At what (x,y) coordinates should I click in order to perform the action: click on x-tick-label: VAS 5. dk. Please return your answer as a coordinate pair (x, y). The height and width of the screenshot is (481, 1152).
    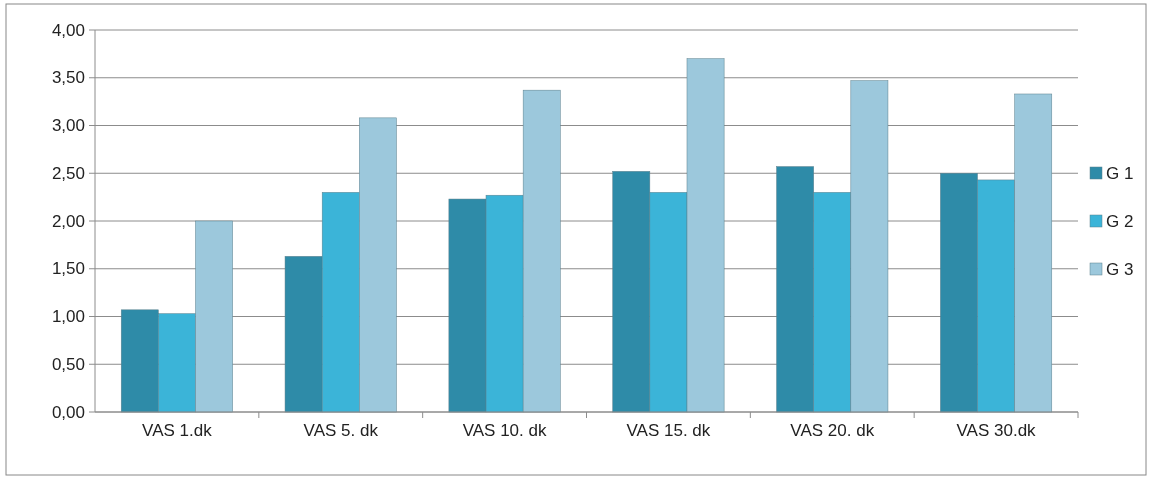
    Looking at the image, I should click on (341, 430).